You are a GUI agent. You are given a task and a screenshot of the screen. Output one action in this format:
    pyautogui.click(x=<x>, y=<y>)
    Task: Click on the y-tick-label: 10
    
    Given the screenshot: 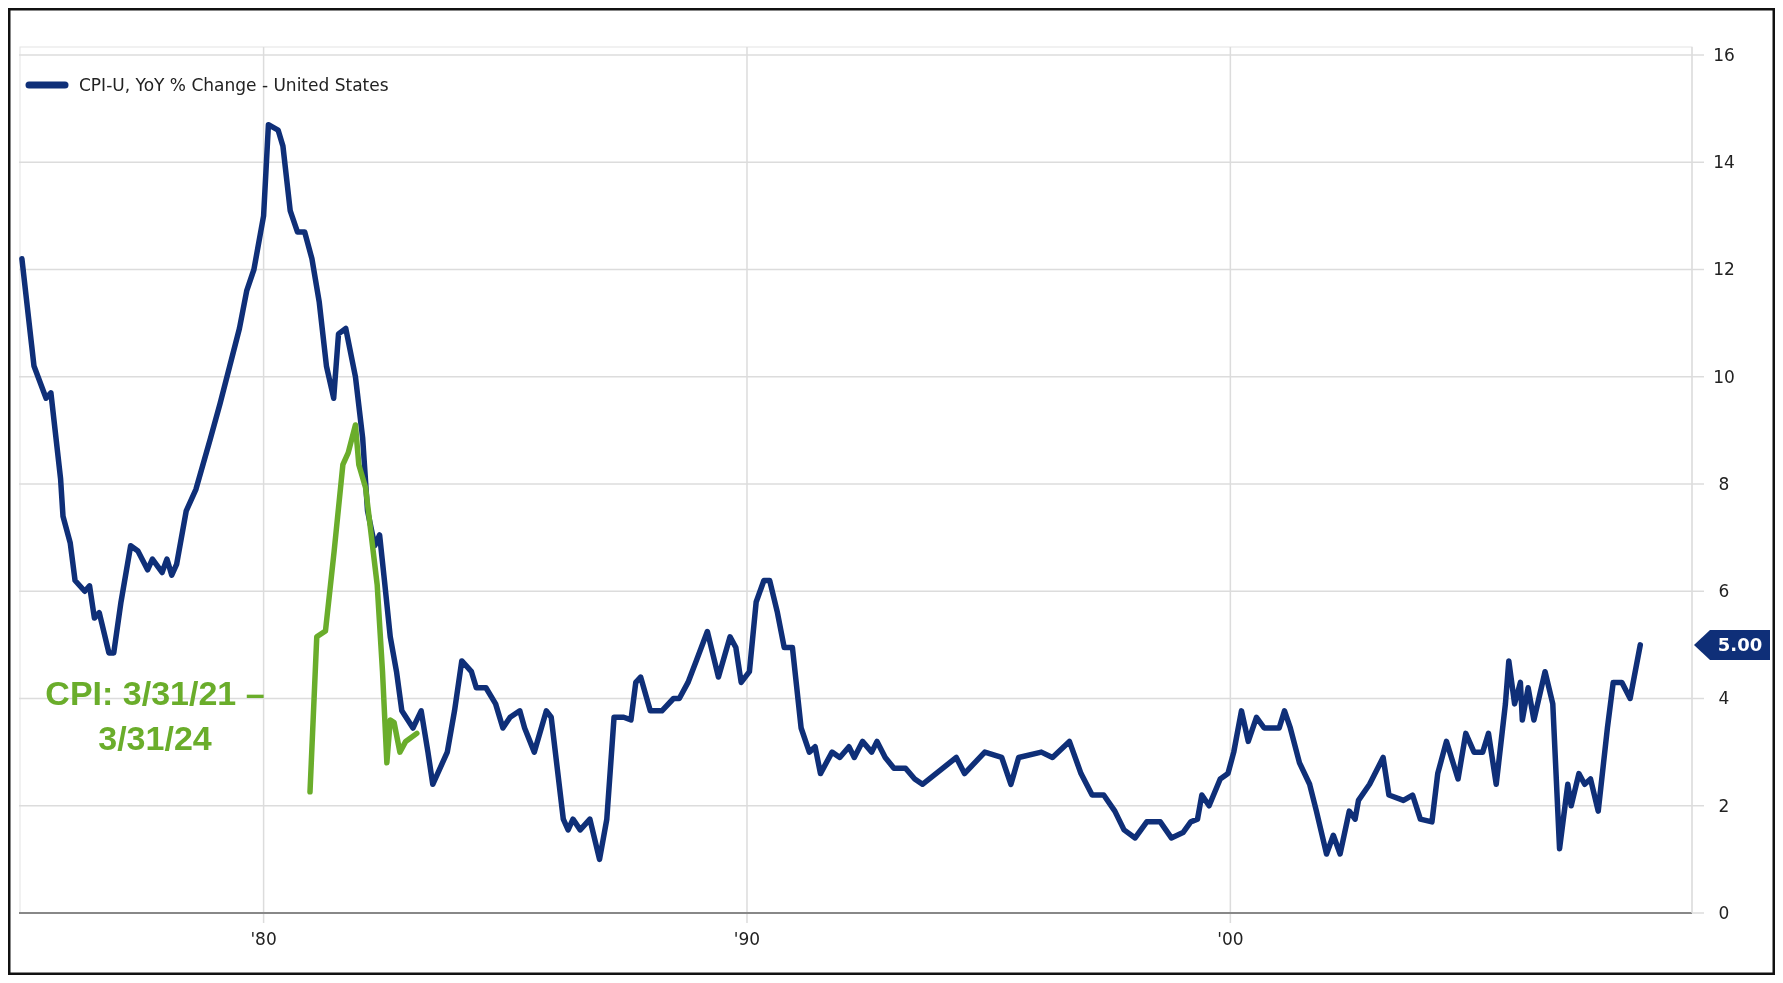 What is the action you would take?
    pyautogui.click(x=1724, y=376)
    